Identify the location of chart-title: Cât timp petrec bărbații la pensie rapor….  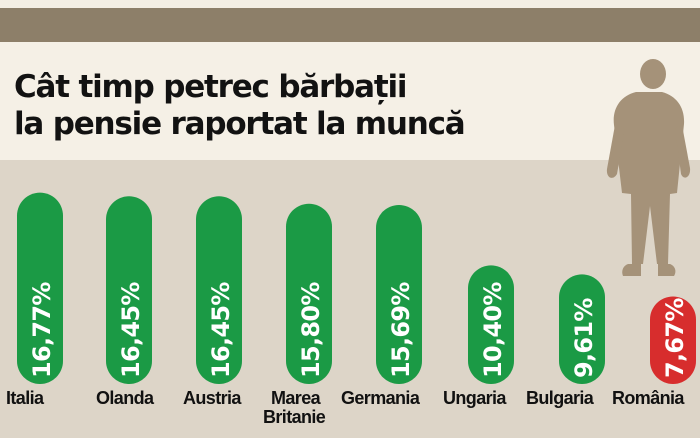
(240, 105).